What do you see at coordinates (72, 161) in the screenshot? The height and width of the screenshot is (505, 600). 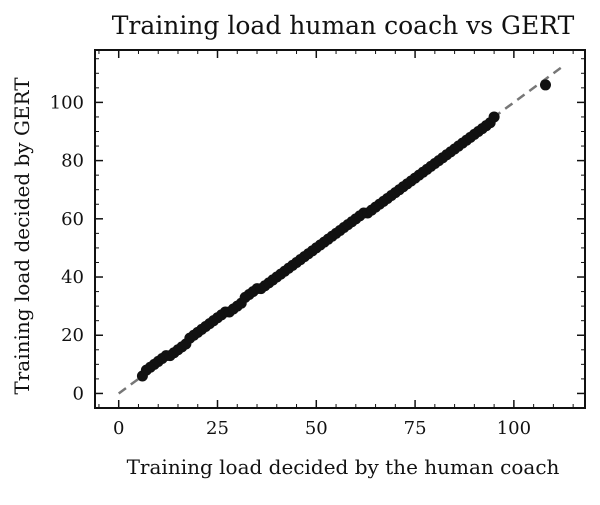 I see `y-tick-label: 80` at bounding box center [72, 161].